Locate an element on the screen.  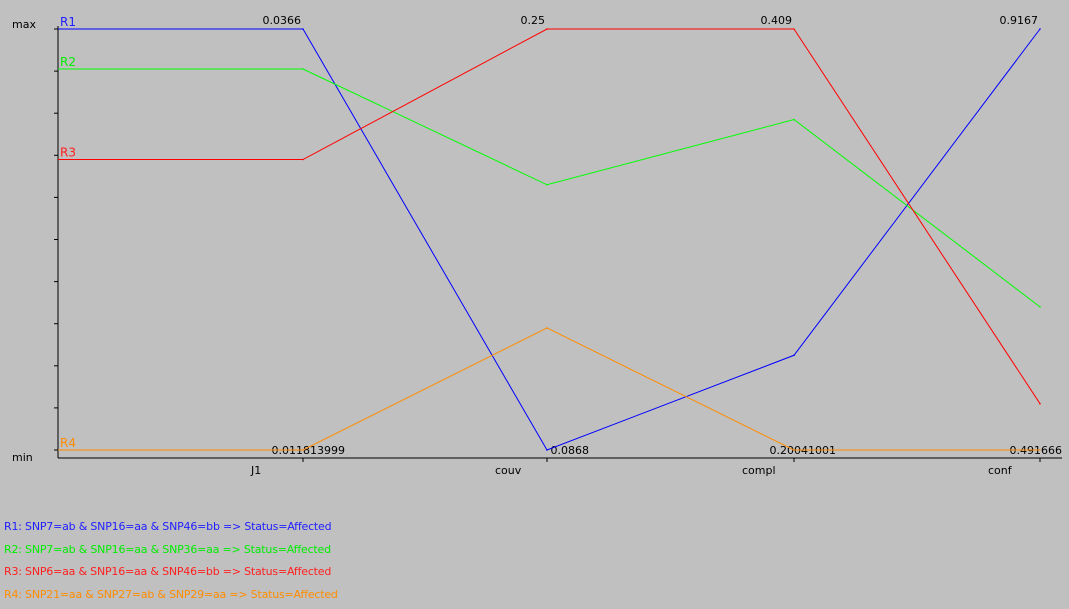
x-tick-label: couv is located at coordinates (508, 470).